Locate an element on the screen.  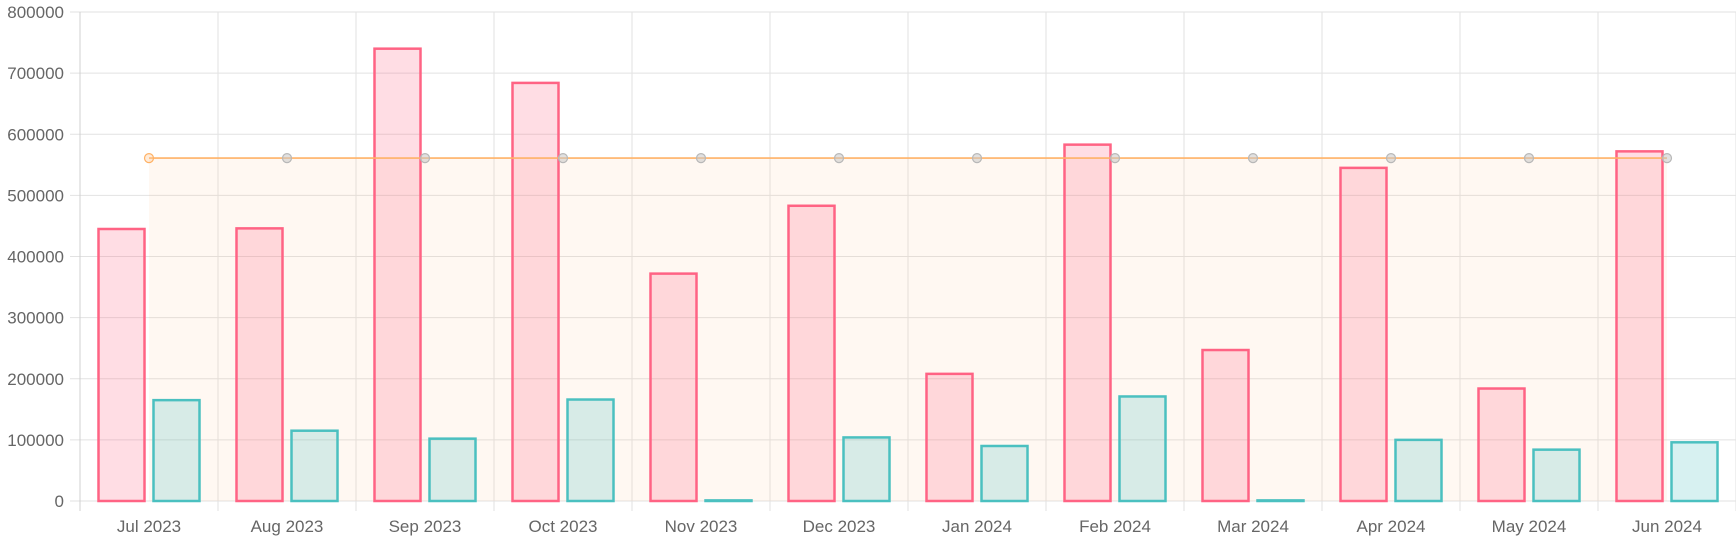
x-tick-label: Aug 2023 is located at coordinates (287, 526).